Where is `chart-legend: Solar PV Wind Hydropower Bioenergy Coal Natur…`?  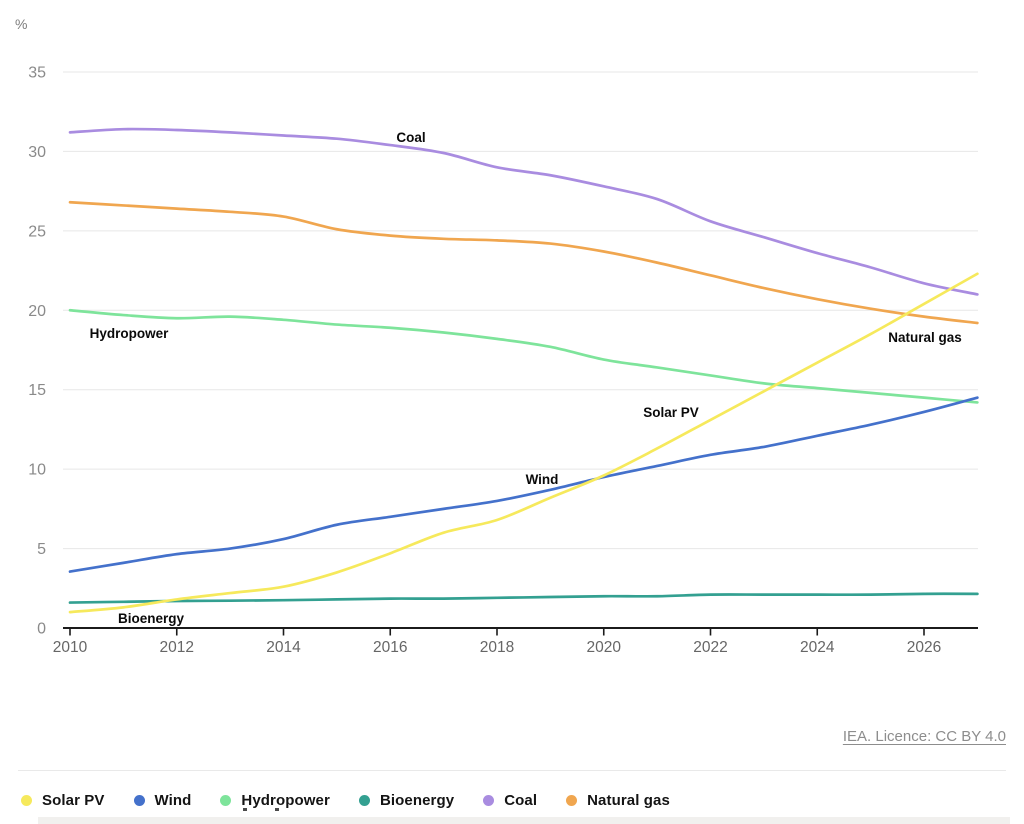 chart-legend: Solar PV Wind Hydropower Bioenergy Coal Natur… is located at coordinates (345, 800).